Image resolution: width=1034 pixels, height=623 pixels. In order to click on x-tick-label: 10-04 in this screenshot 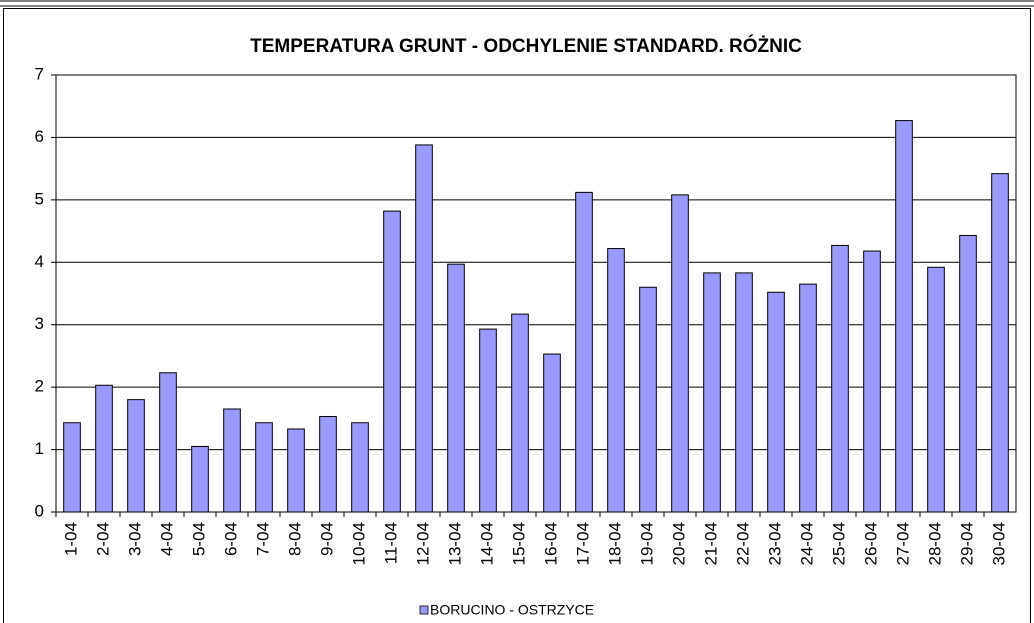, I will do `click(358, 543)`.